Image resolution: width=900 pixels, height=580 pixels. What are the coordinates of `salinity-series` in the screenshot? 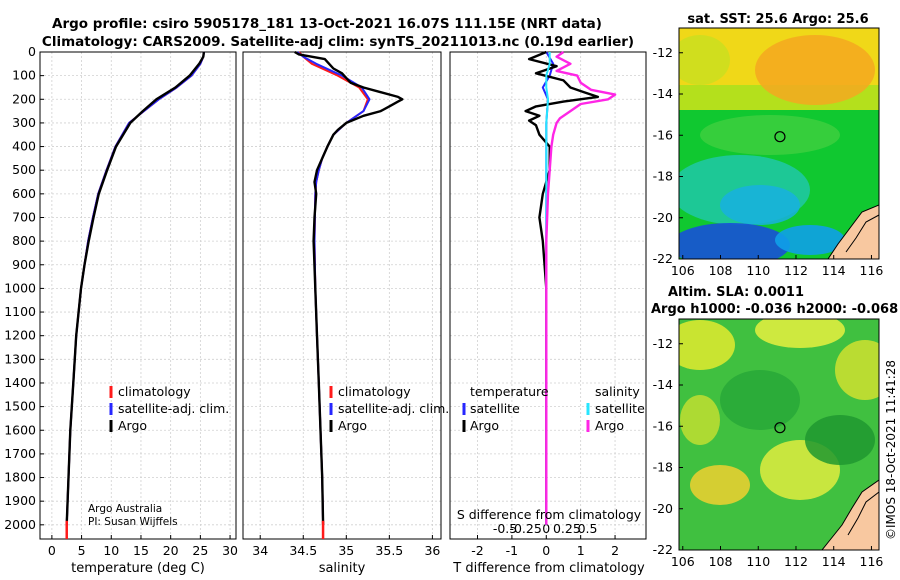 It's located at (349, 294).